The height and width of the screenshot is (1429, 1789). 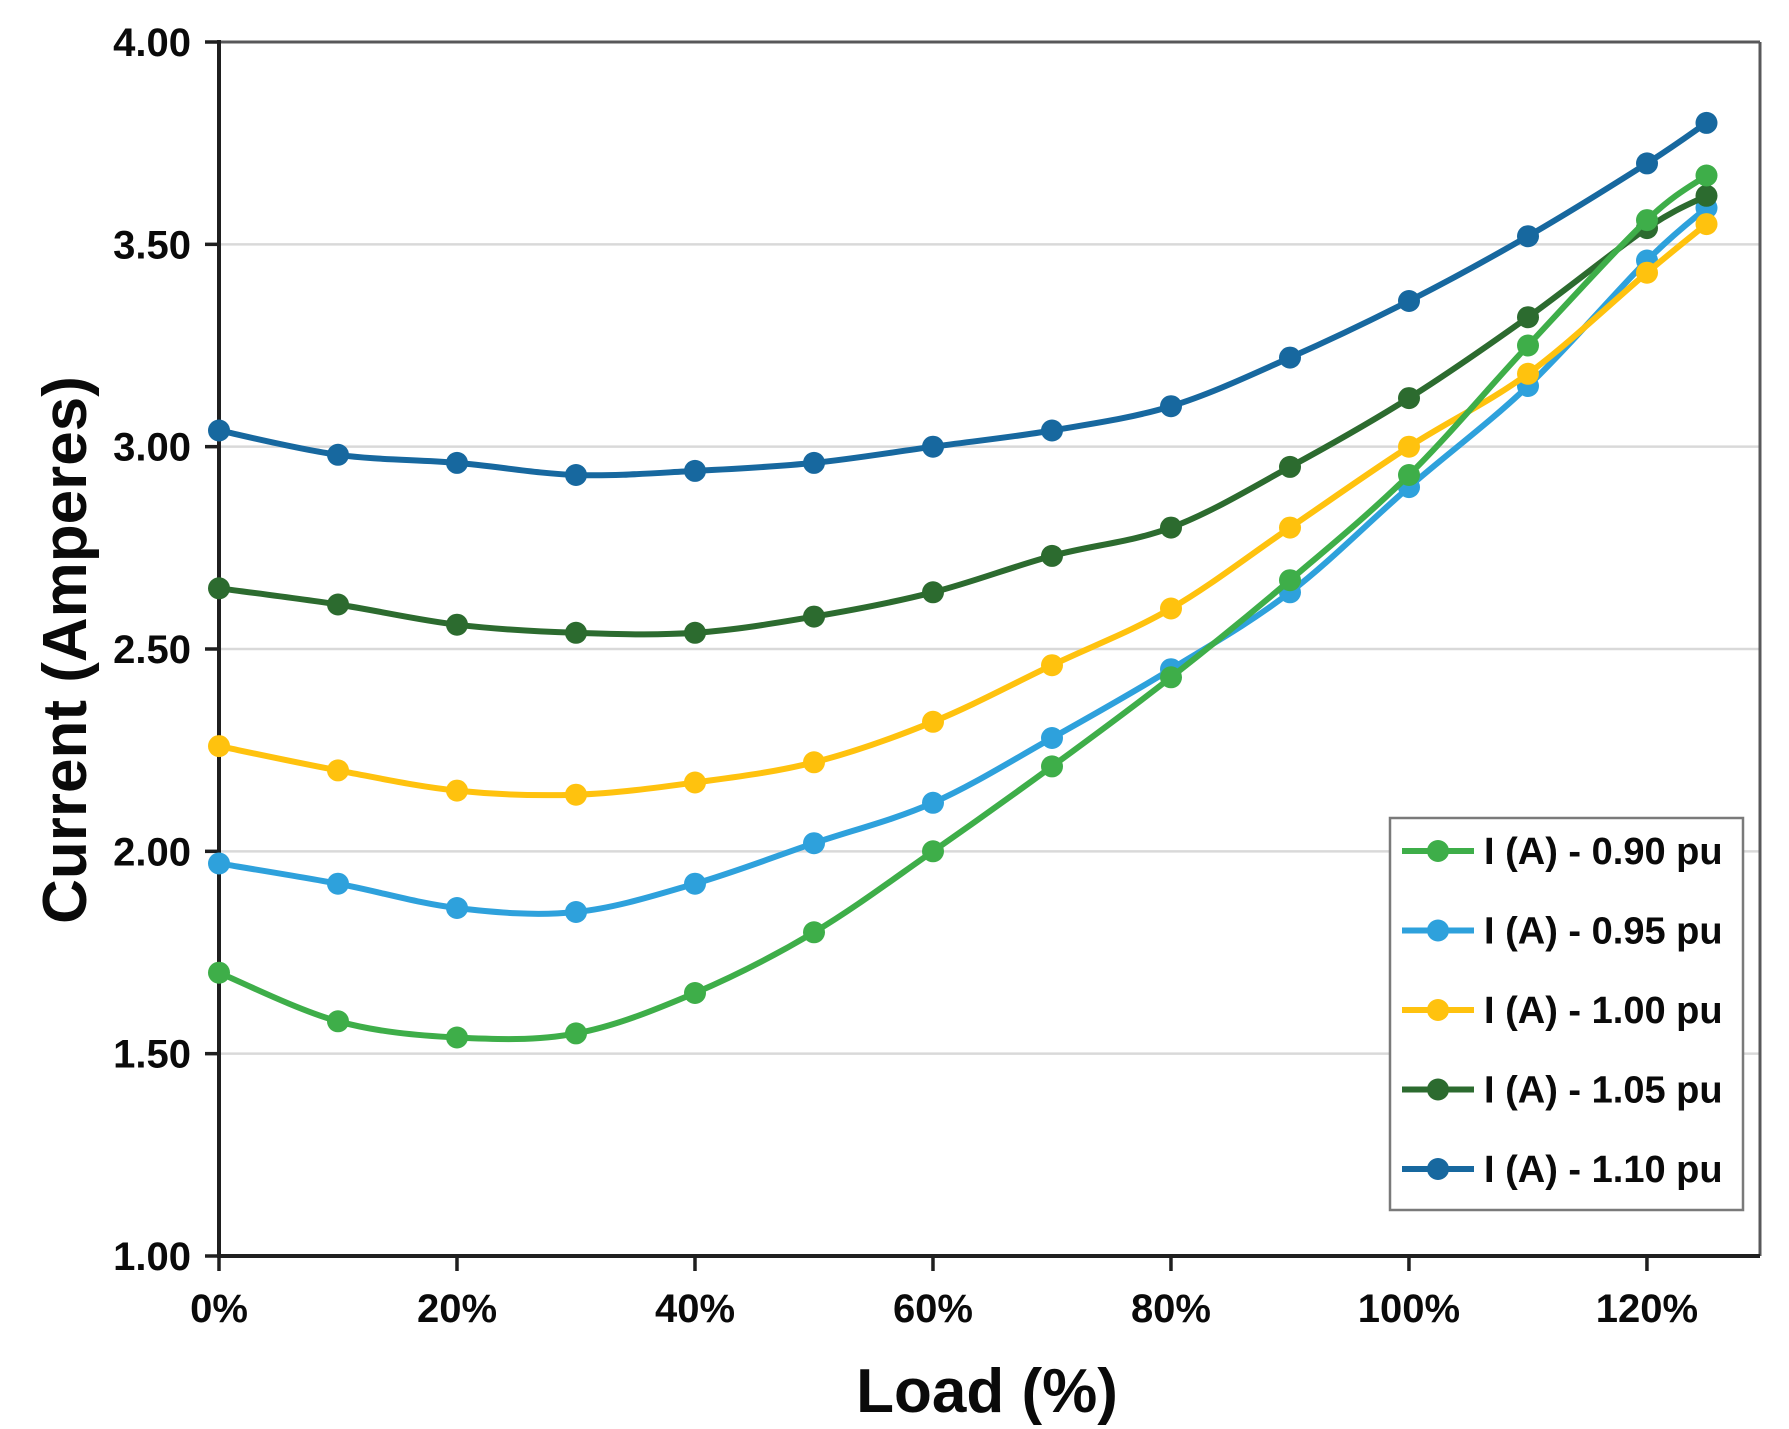 I want to click on x-tick-label: 100%, so click(x=1409, y=1309).